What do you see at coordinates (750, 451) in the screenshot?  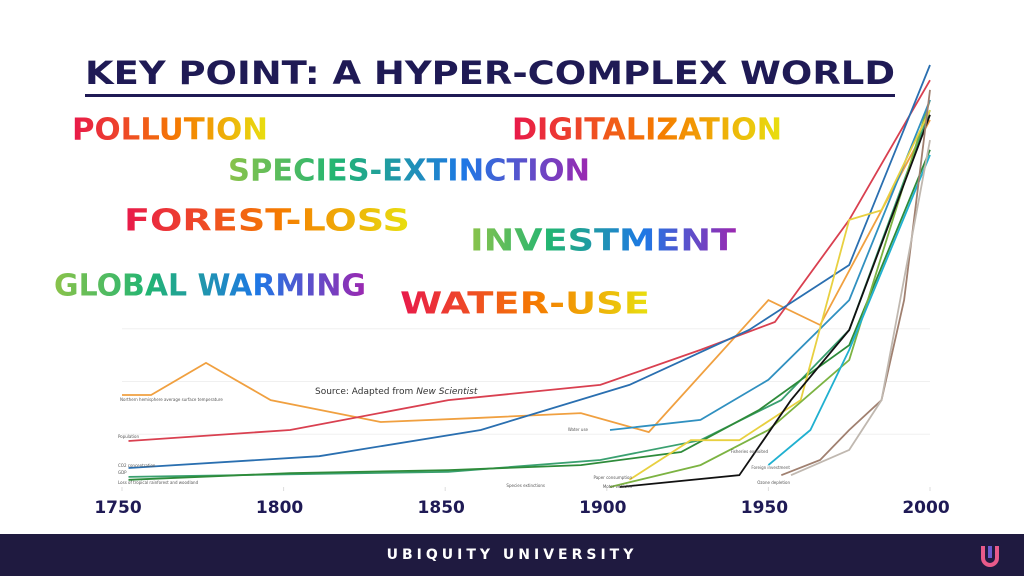 I see `series-label: Fisheries exploited` at bounding box center [750, 451].